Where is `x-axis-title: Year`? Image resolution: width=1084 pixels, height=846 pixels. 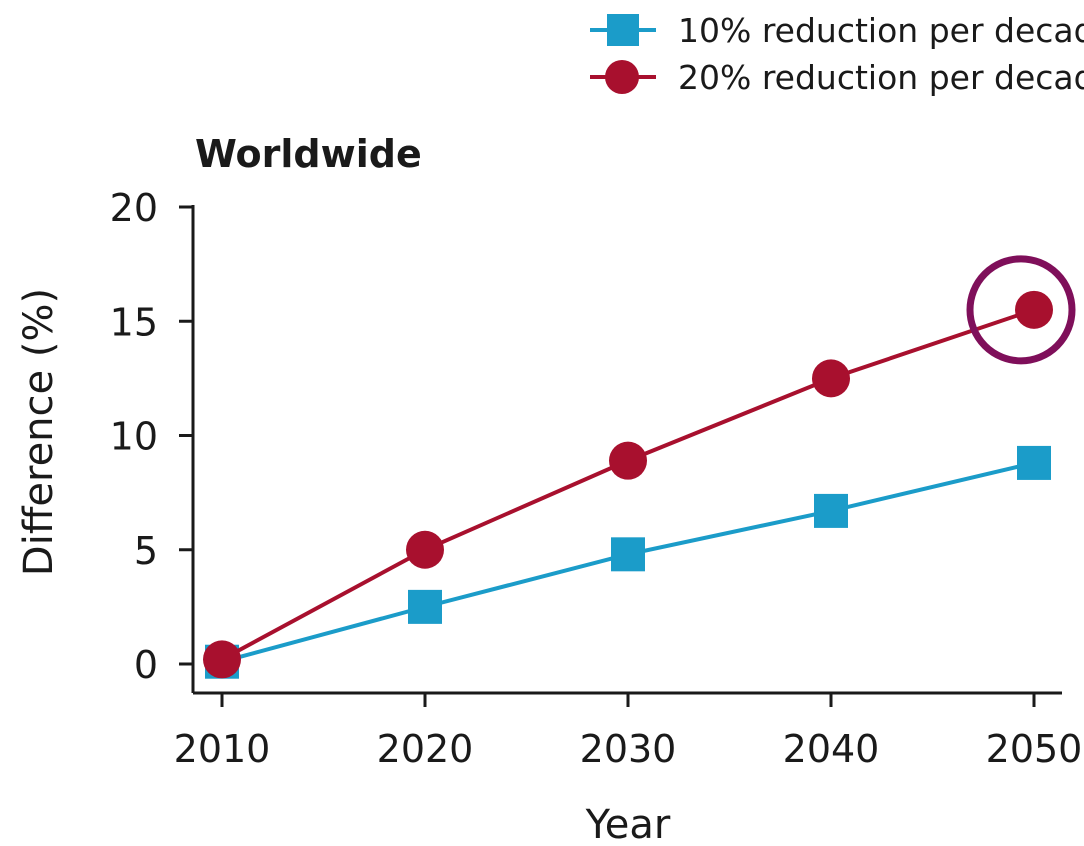 x-axis-title: Year is located at coordinates (628, 824).